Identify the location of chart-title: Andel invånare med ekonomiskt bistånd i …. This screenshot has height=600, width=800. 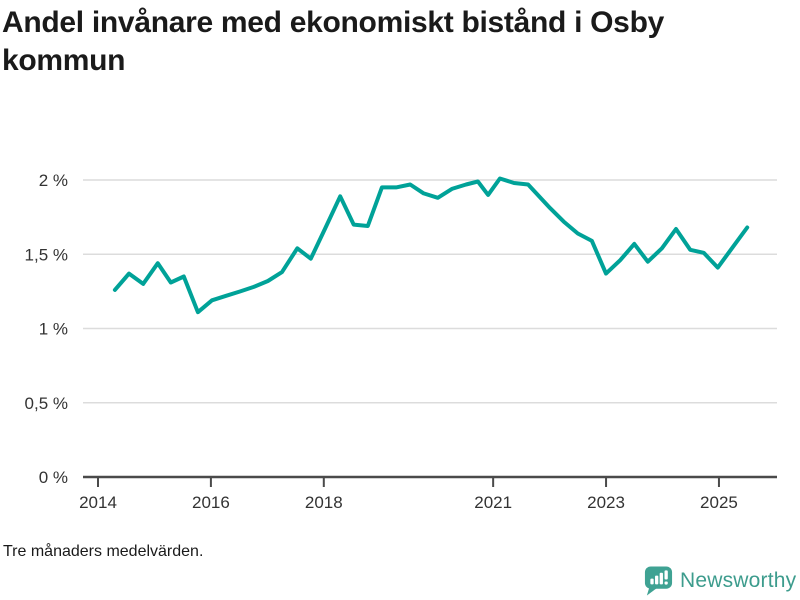
(395, 42).